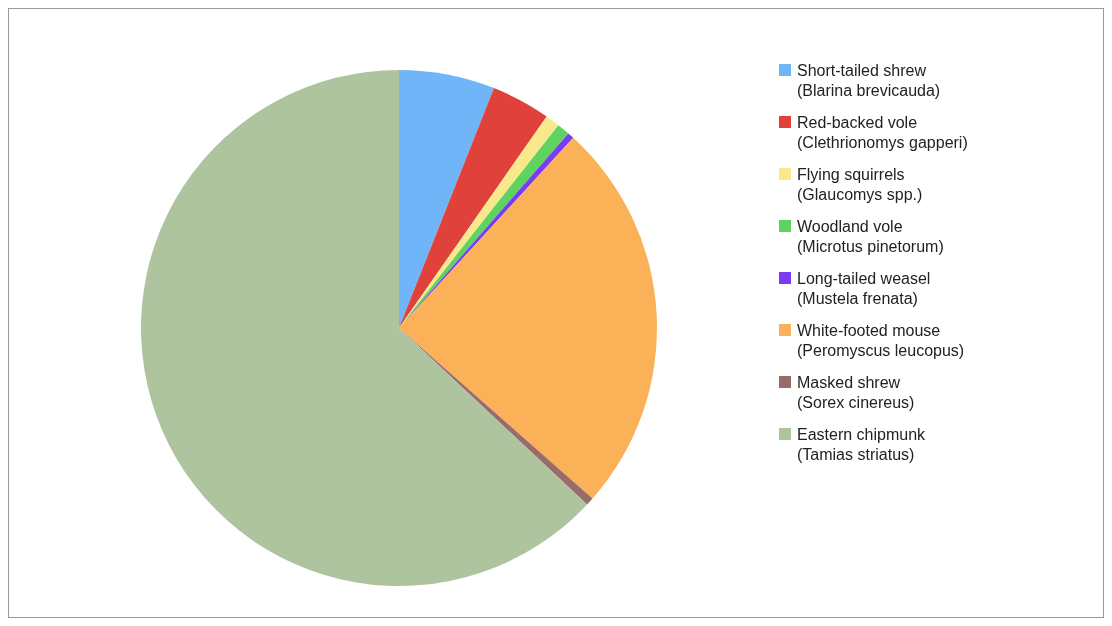 Image resolution: width=1112 pixels, height=626 pixels. What do you see at coordinates (870, 237) in the screenshot?
I see `legend-label: Woodland vole (Microtus pinetorum)` at bounding box center [870, 237].